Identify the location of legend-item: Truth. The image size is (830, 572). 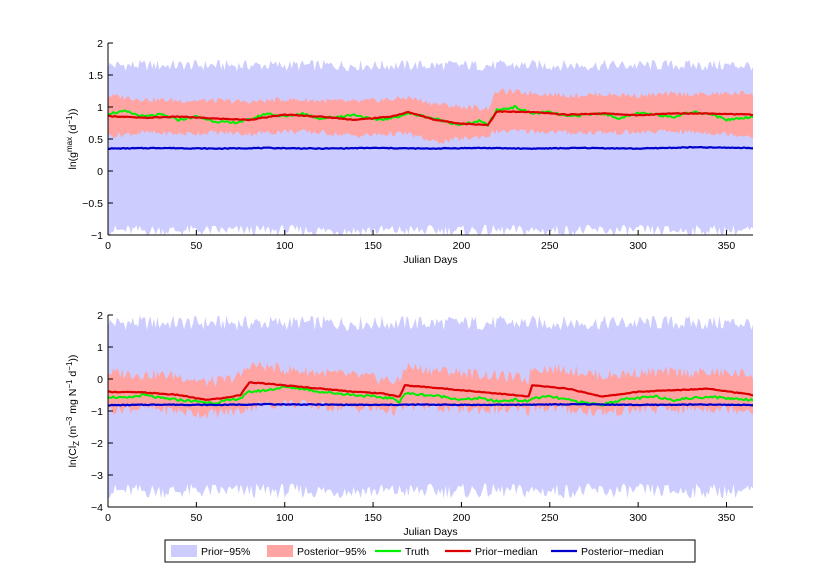
(402, 552).